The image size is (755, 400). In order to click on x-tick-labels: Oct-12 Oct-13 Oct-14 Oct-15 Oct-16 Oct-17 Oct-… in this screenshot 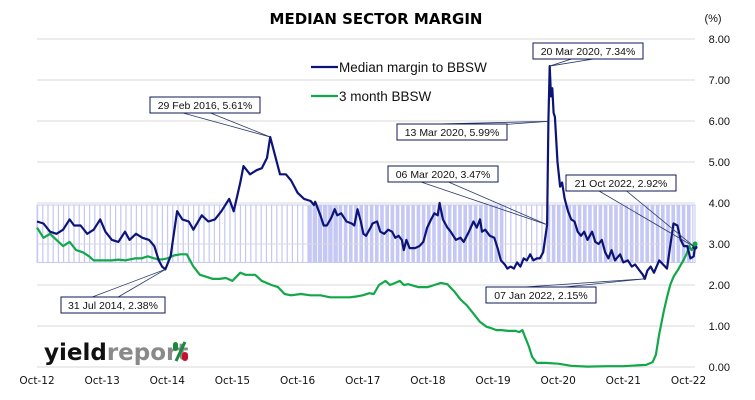, I will do `click(362, 381)`.